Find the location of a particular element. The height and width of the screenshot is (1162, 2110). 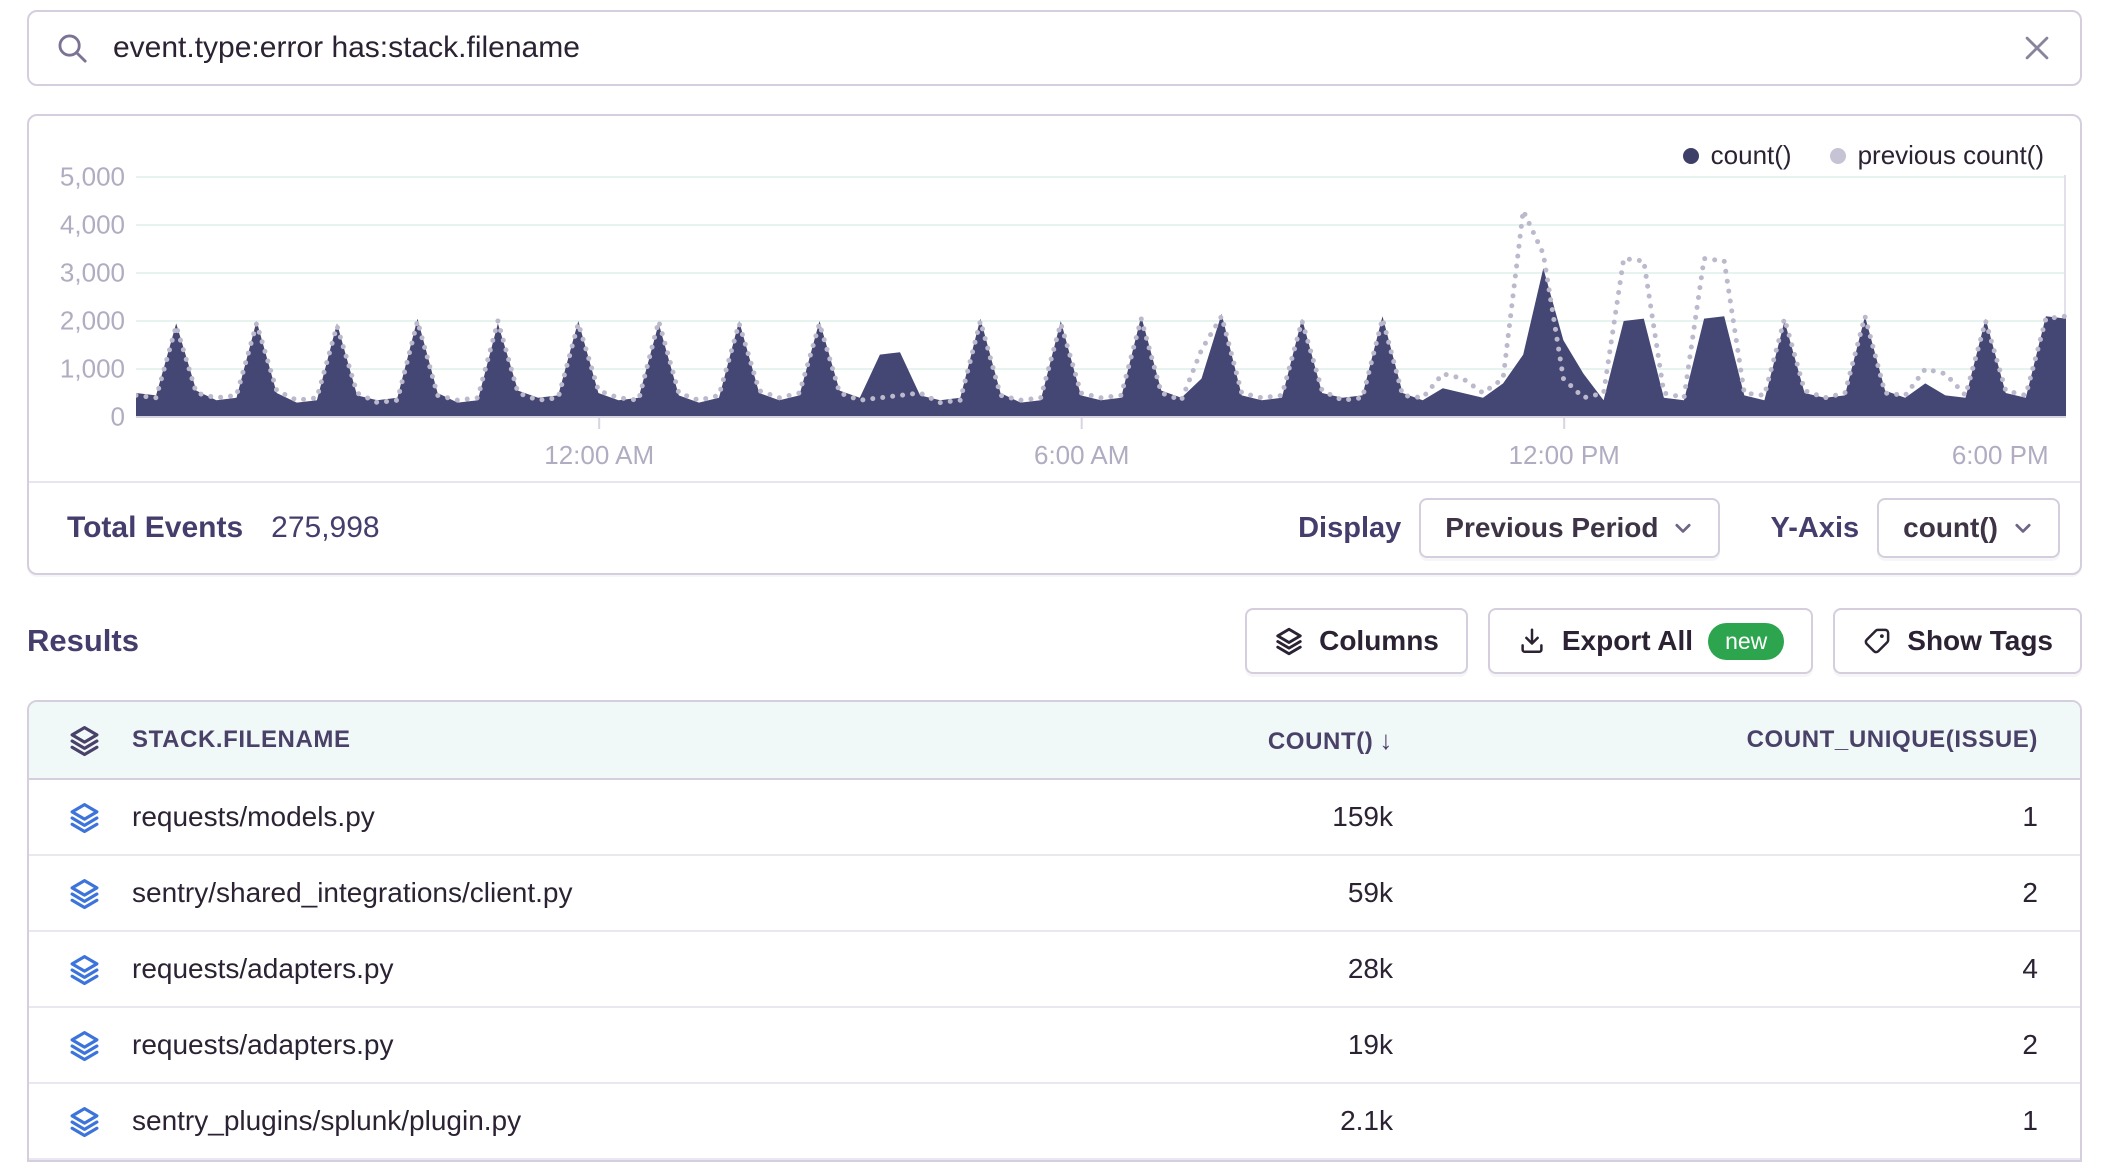

results-header: Results Columns Export All new Show Tags is located at coordinates (1054, 641).